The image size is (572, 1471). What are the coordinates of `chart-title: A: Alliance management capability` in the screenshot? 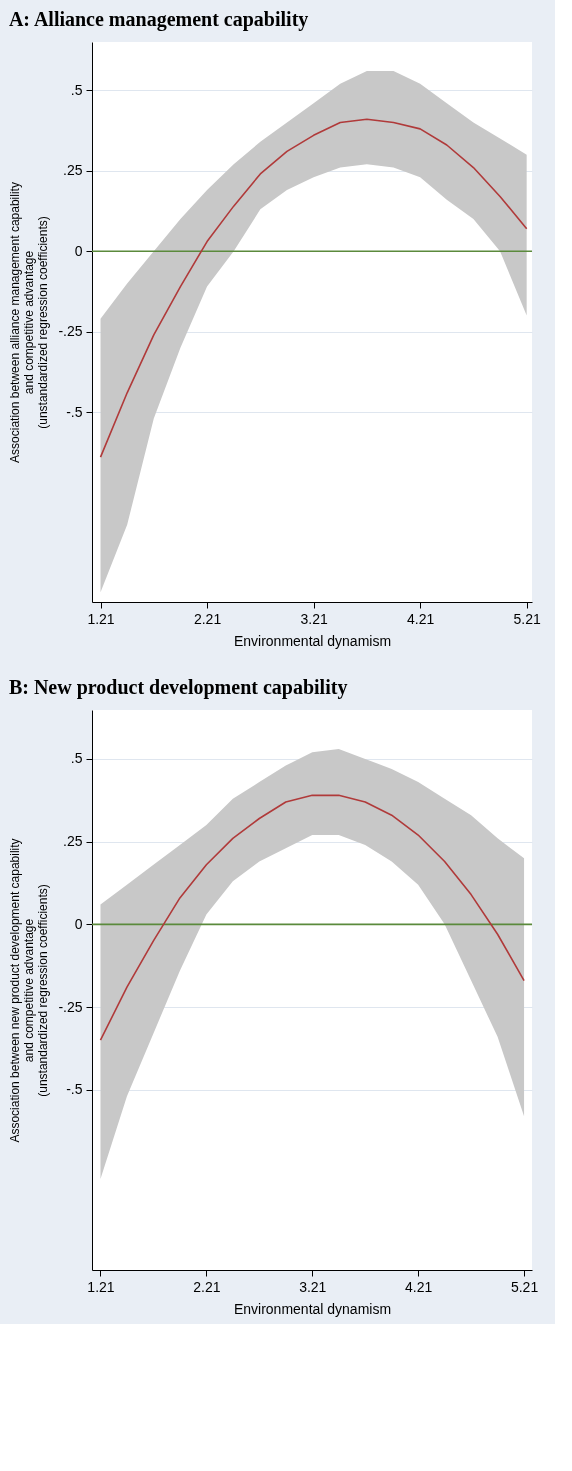 It's located at (158, 19).